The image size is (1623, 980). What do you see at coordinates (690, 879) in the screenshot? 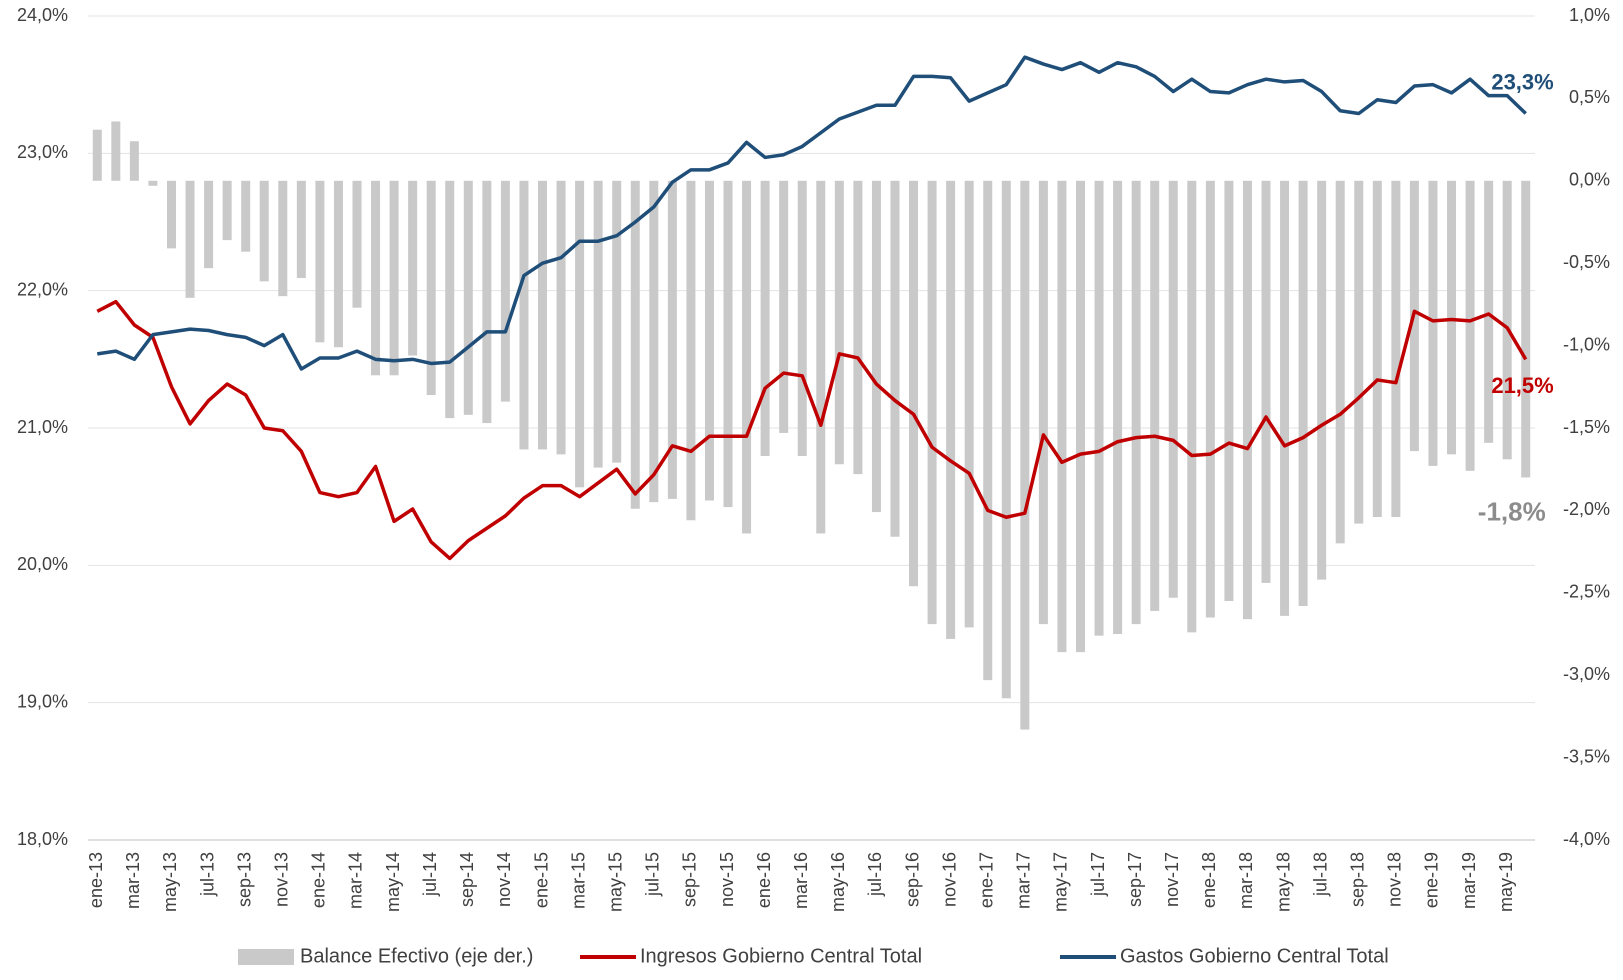
I see `x-tick-label: sep-15` at bounding box center [690, 879].